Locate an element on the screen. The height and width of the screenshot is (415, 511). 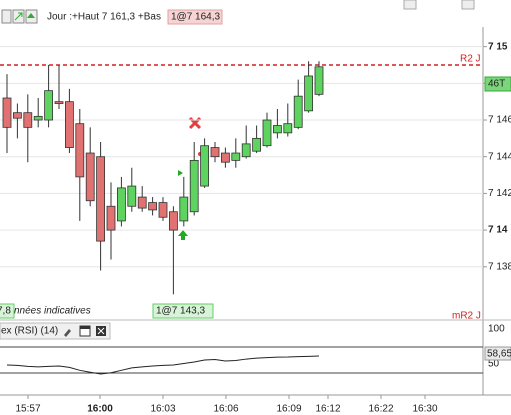
x-tick-label: 15:57 is located at coordinates (27, 409).